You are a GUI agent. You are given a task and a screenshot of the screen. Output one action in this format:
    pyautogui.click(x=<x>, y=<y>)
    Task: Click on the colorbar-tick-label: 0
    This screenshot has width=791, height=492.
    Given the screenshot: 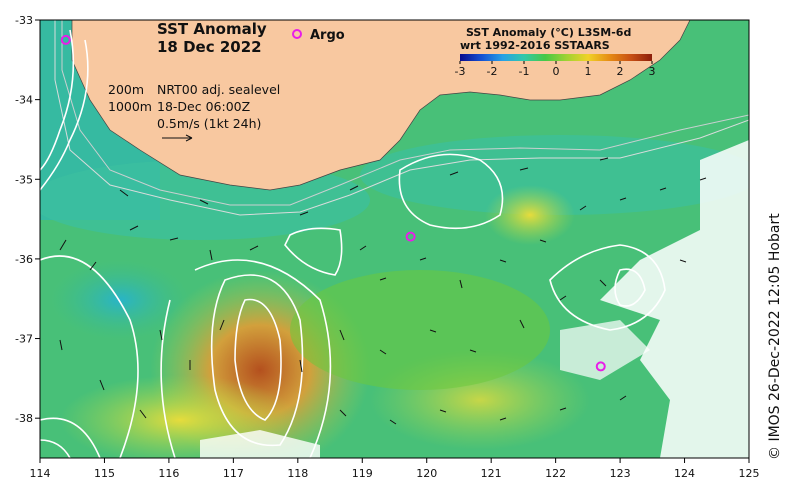 What is the action you would take?
    pyautogui.click(x=556, y=71)
    